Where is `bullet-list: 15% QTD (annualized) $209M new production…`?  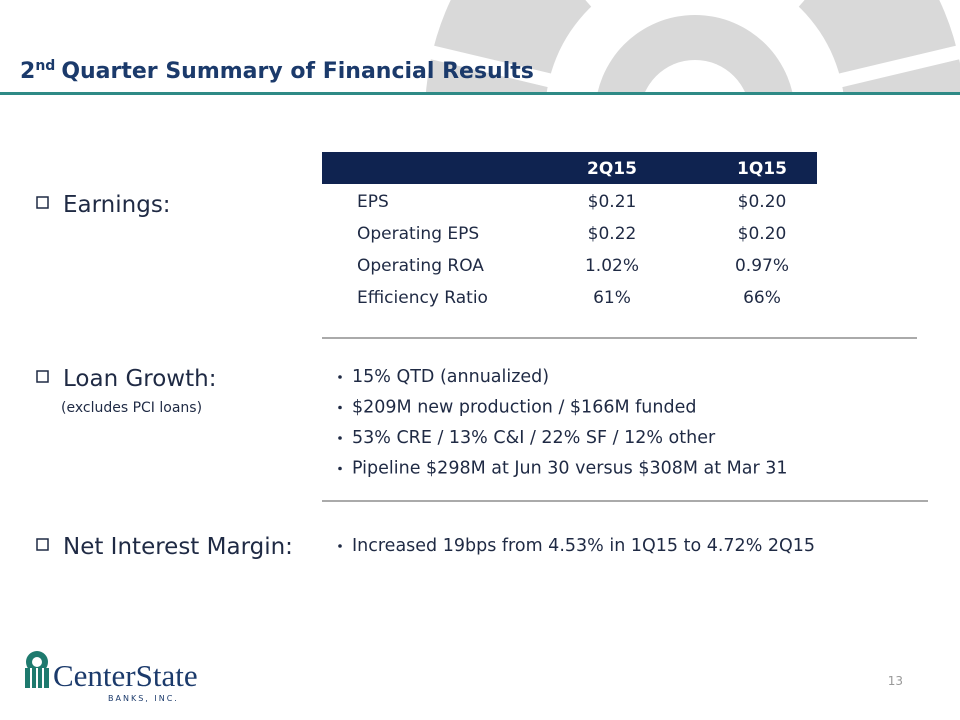 bullet-list: 15% QTD (annualized) $209M new production… is located at coordinates (563, 423).